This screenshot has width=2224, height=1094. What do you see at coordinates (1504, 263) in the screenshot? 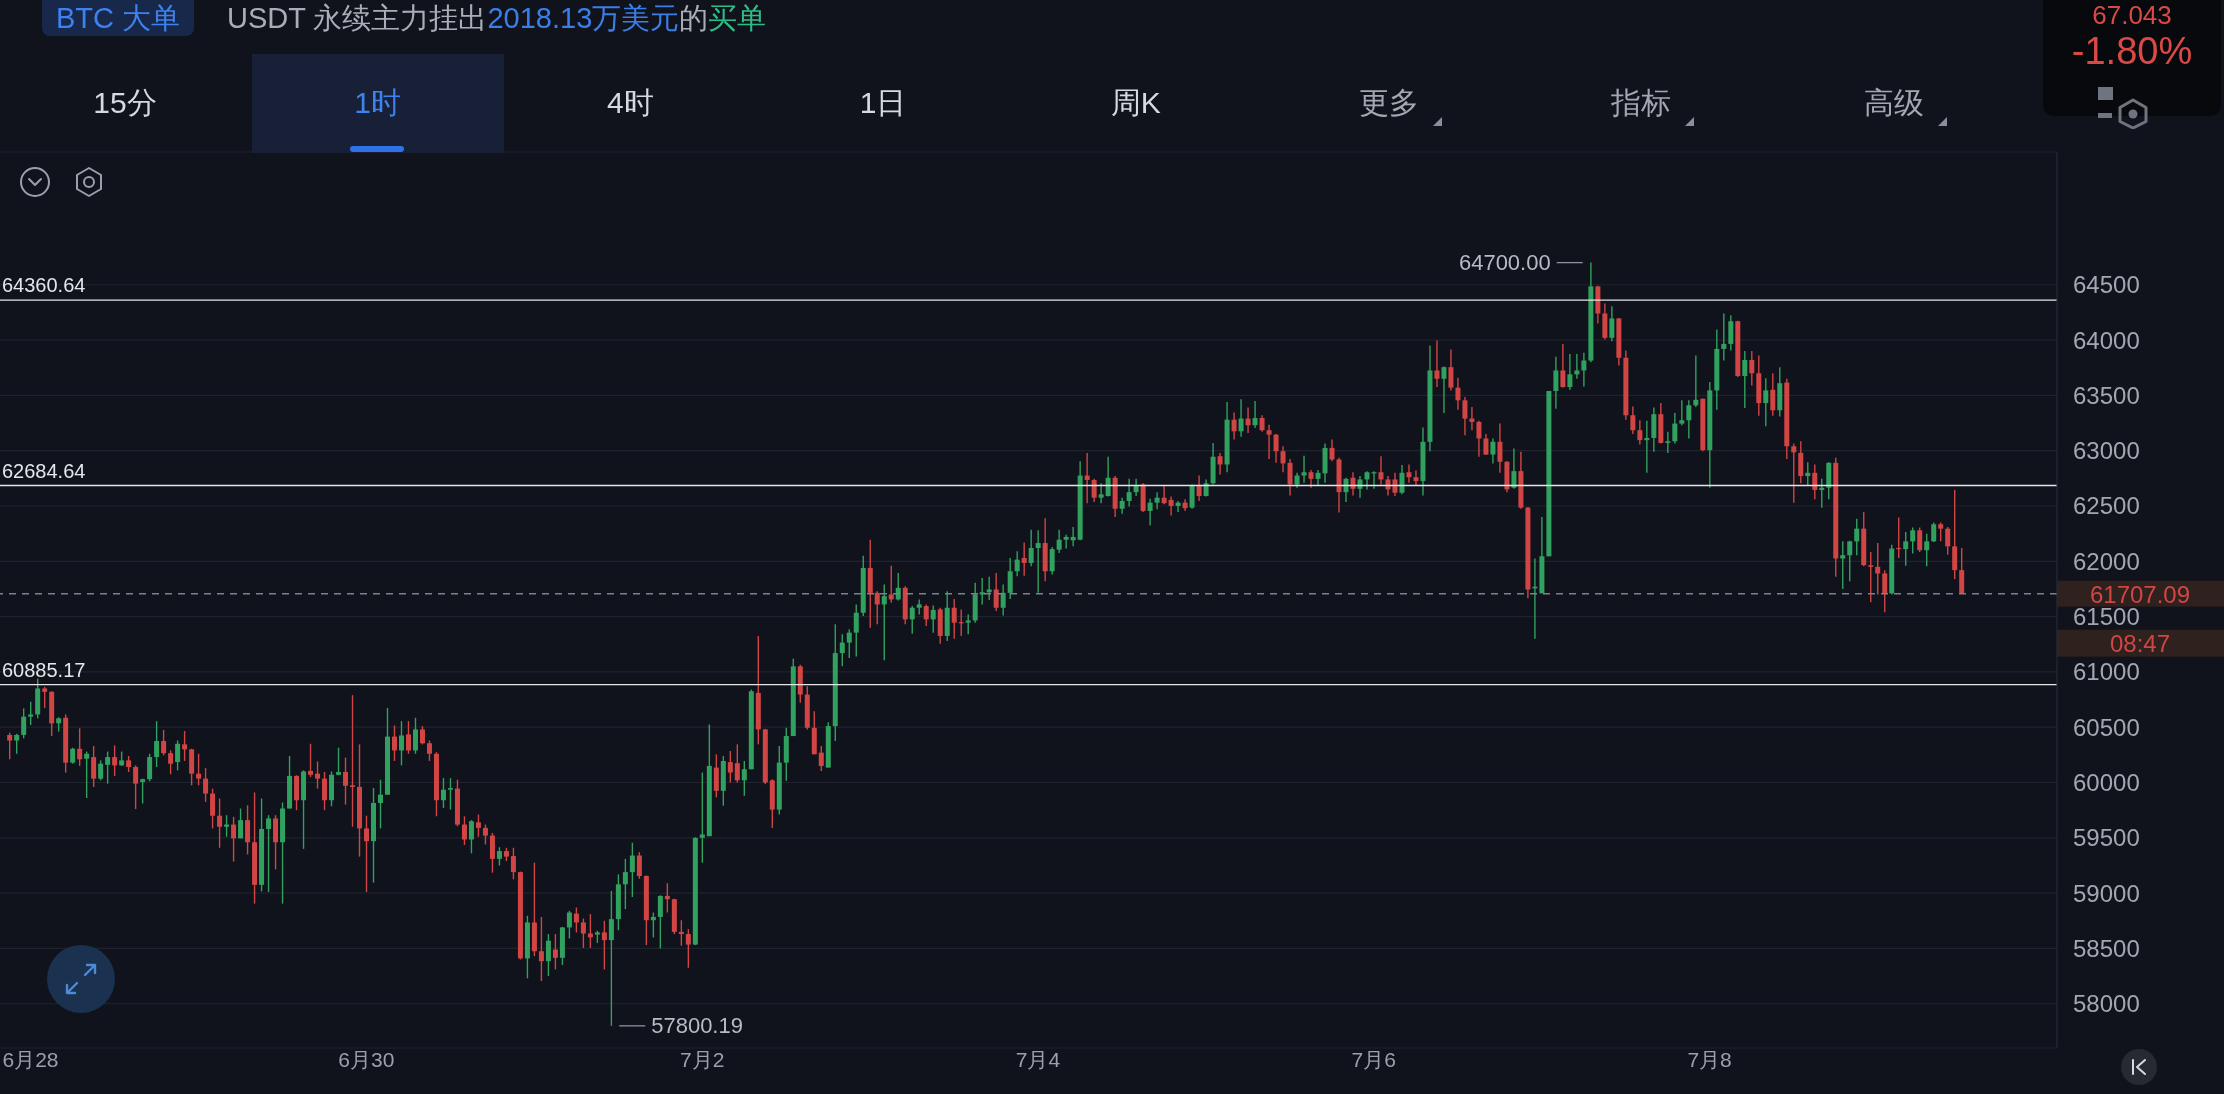
I see `annotation: 64700.00` at bounding box center [1504, 263].